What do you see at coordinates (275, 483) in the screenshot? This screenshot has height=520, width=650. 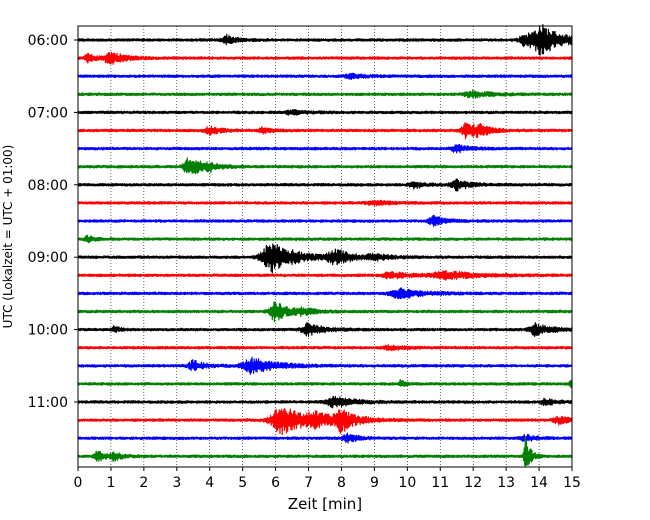 I see `x-tick-label-6: 6` at bounding box center [275, 483].